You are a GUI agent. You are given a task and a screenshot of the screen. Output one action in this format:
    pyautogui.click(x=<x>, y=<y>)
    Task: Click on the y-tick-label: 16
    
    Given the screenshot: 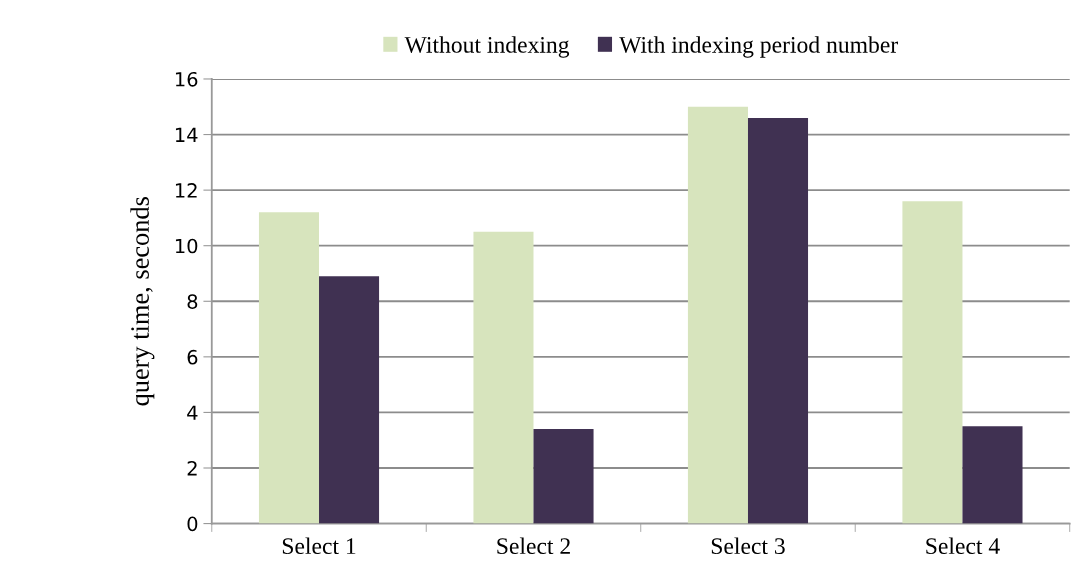 What is the action you would take?
    pyautogui.click(x=186, y=79)
    